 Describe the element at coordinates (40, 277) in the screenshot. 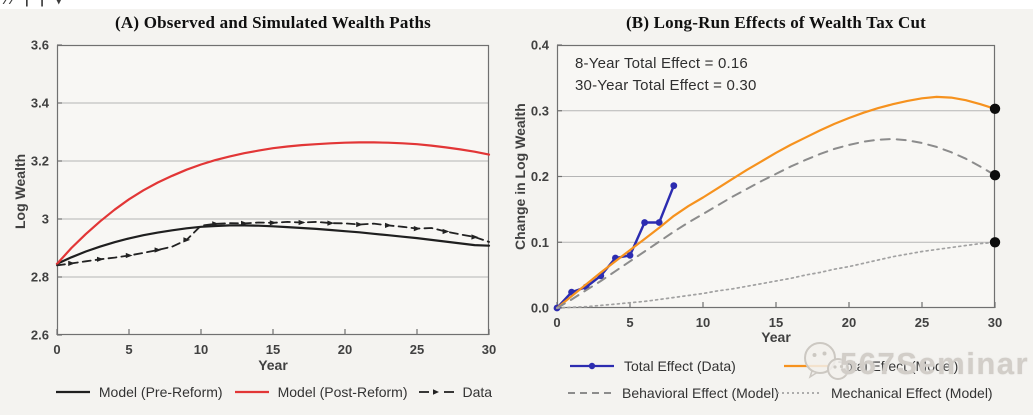

I see `svg-text: 2.8` at that location.